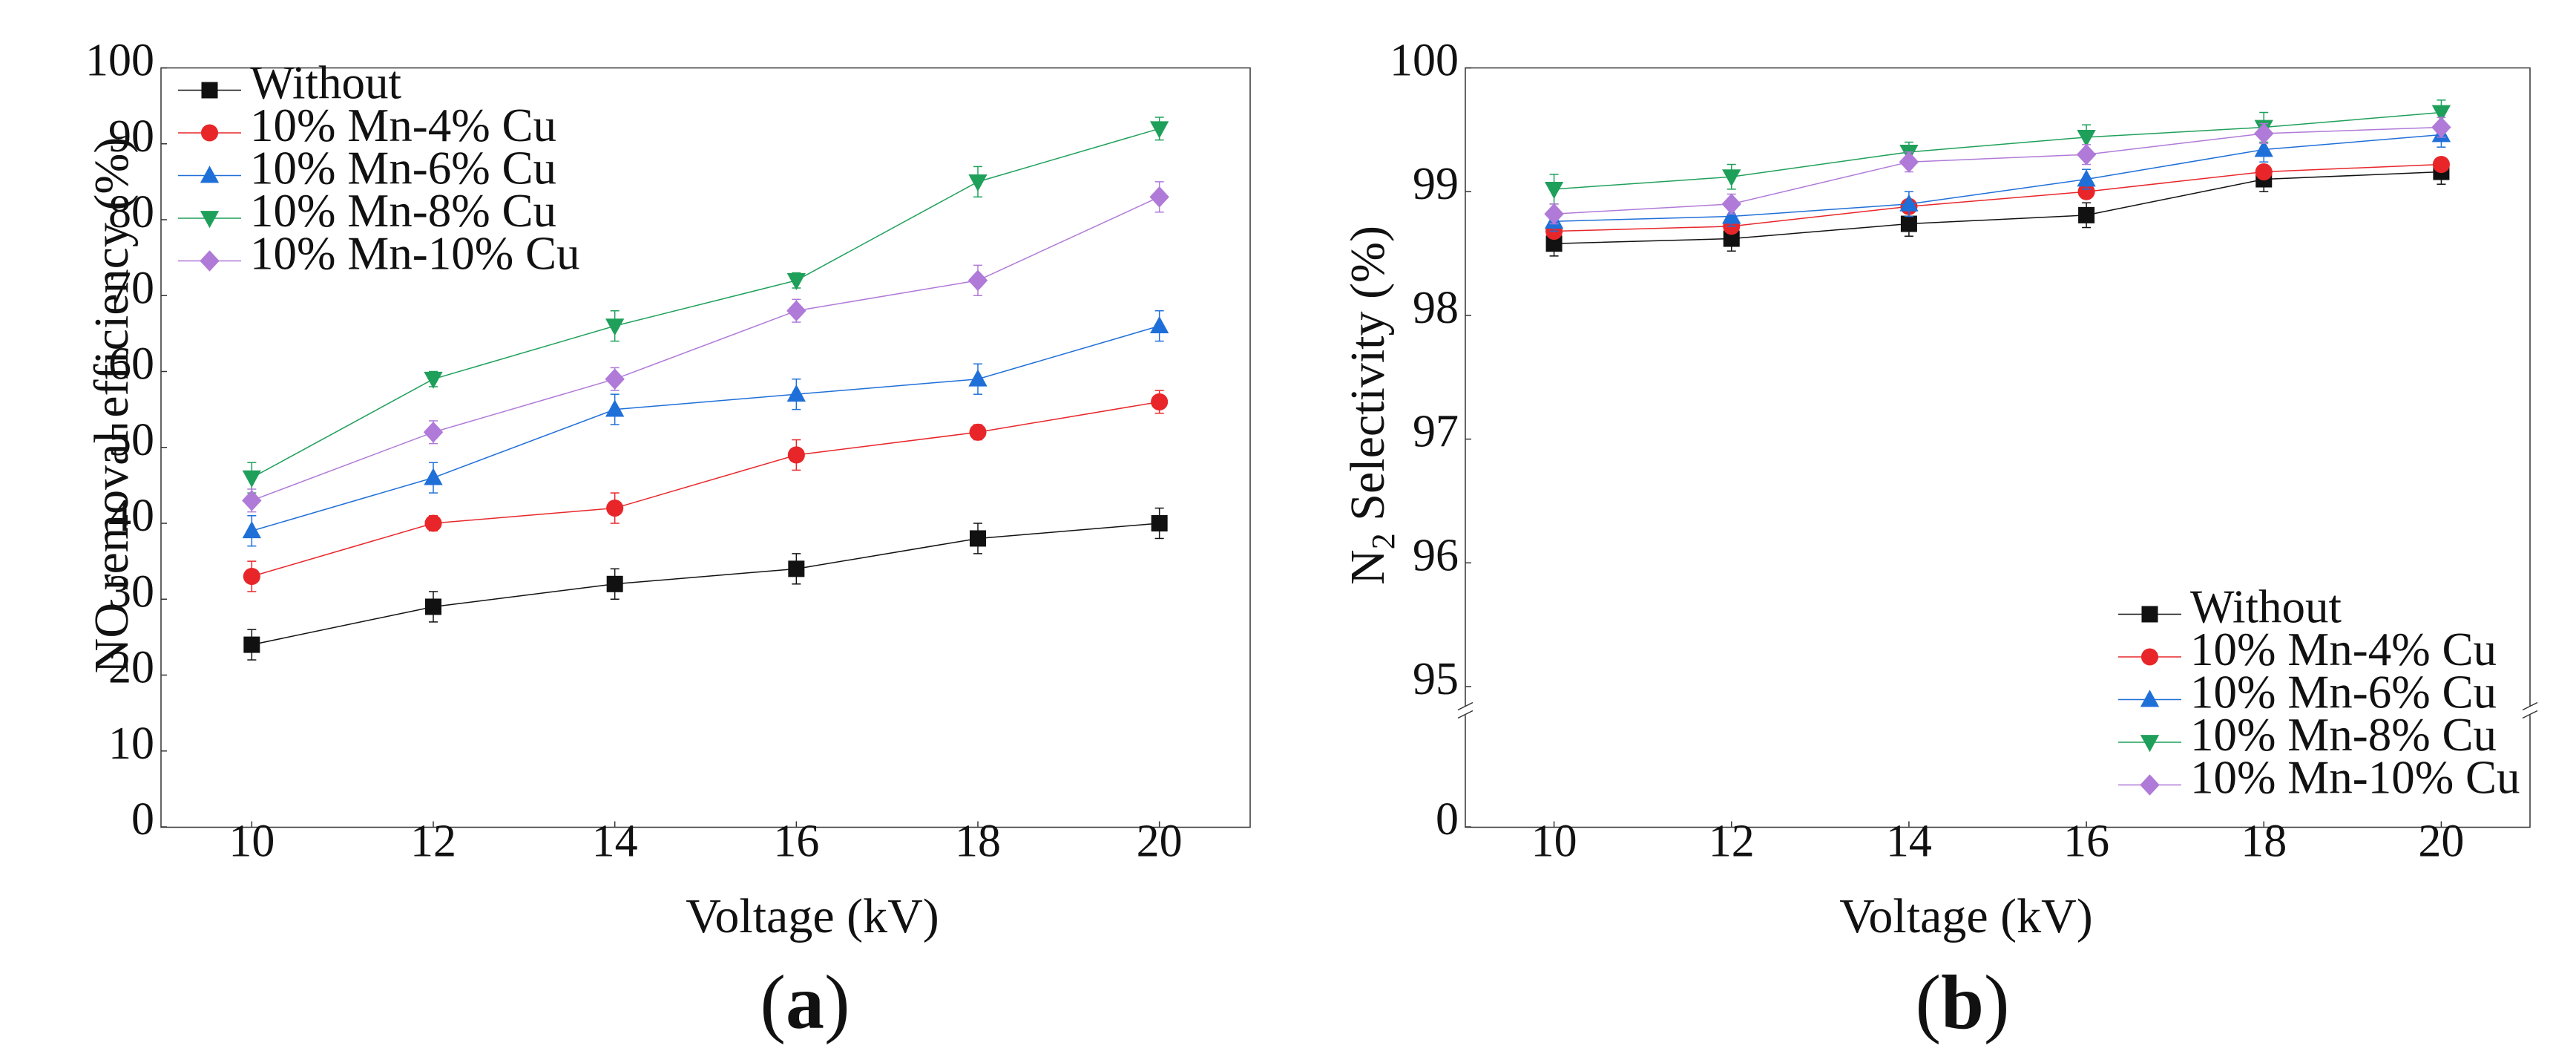 The height and width of the screenshot is (1054, 2576). What do you see at coordinates (112, 405) in the screenshot?
I see `chart-a-y-axis-title: NO removal efficiency (%)` at bounding box center [112, 405].